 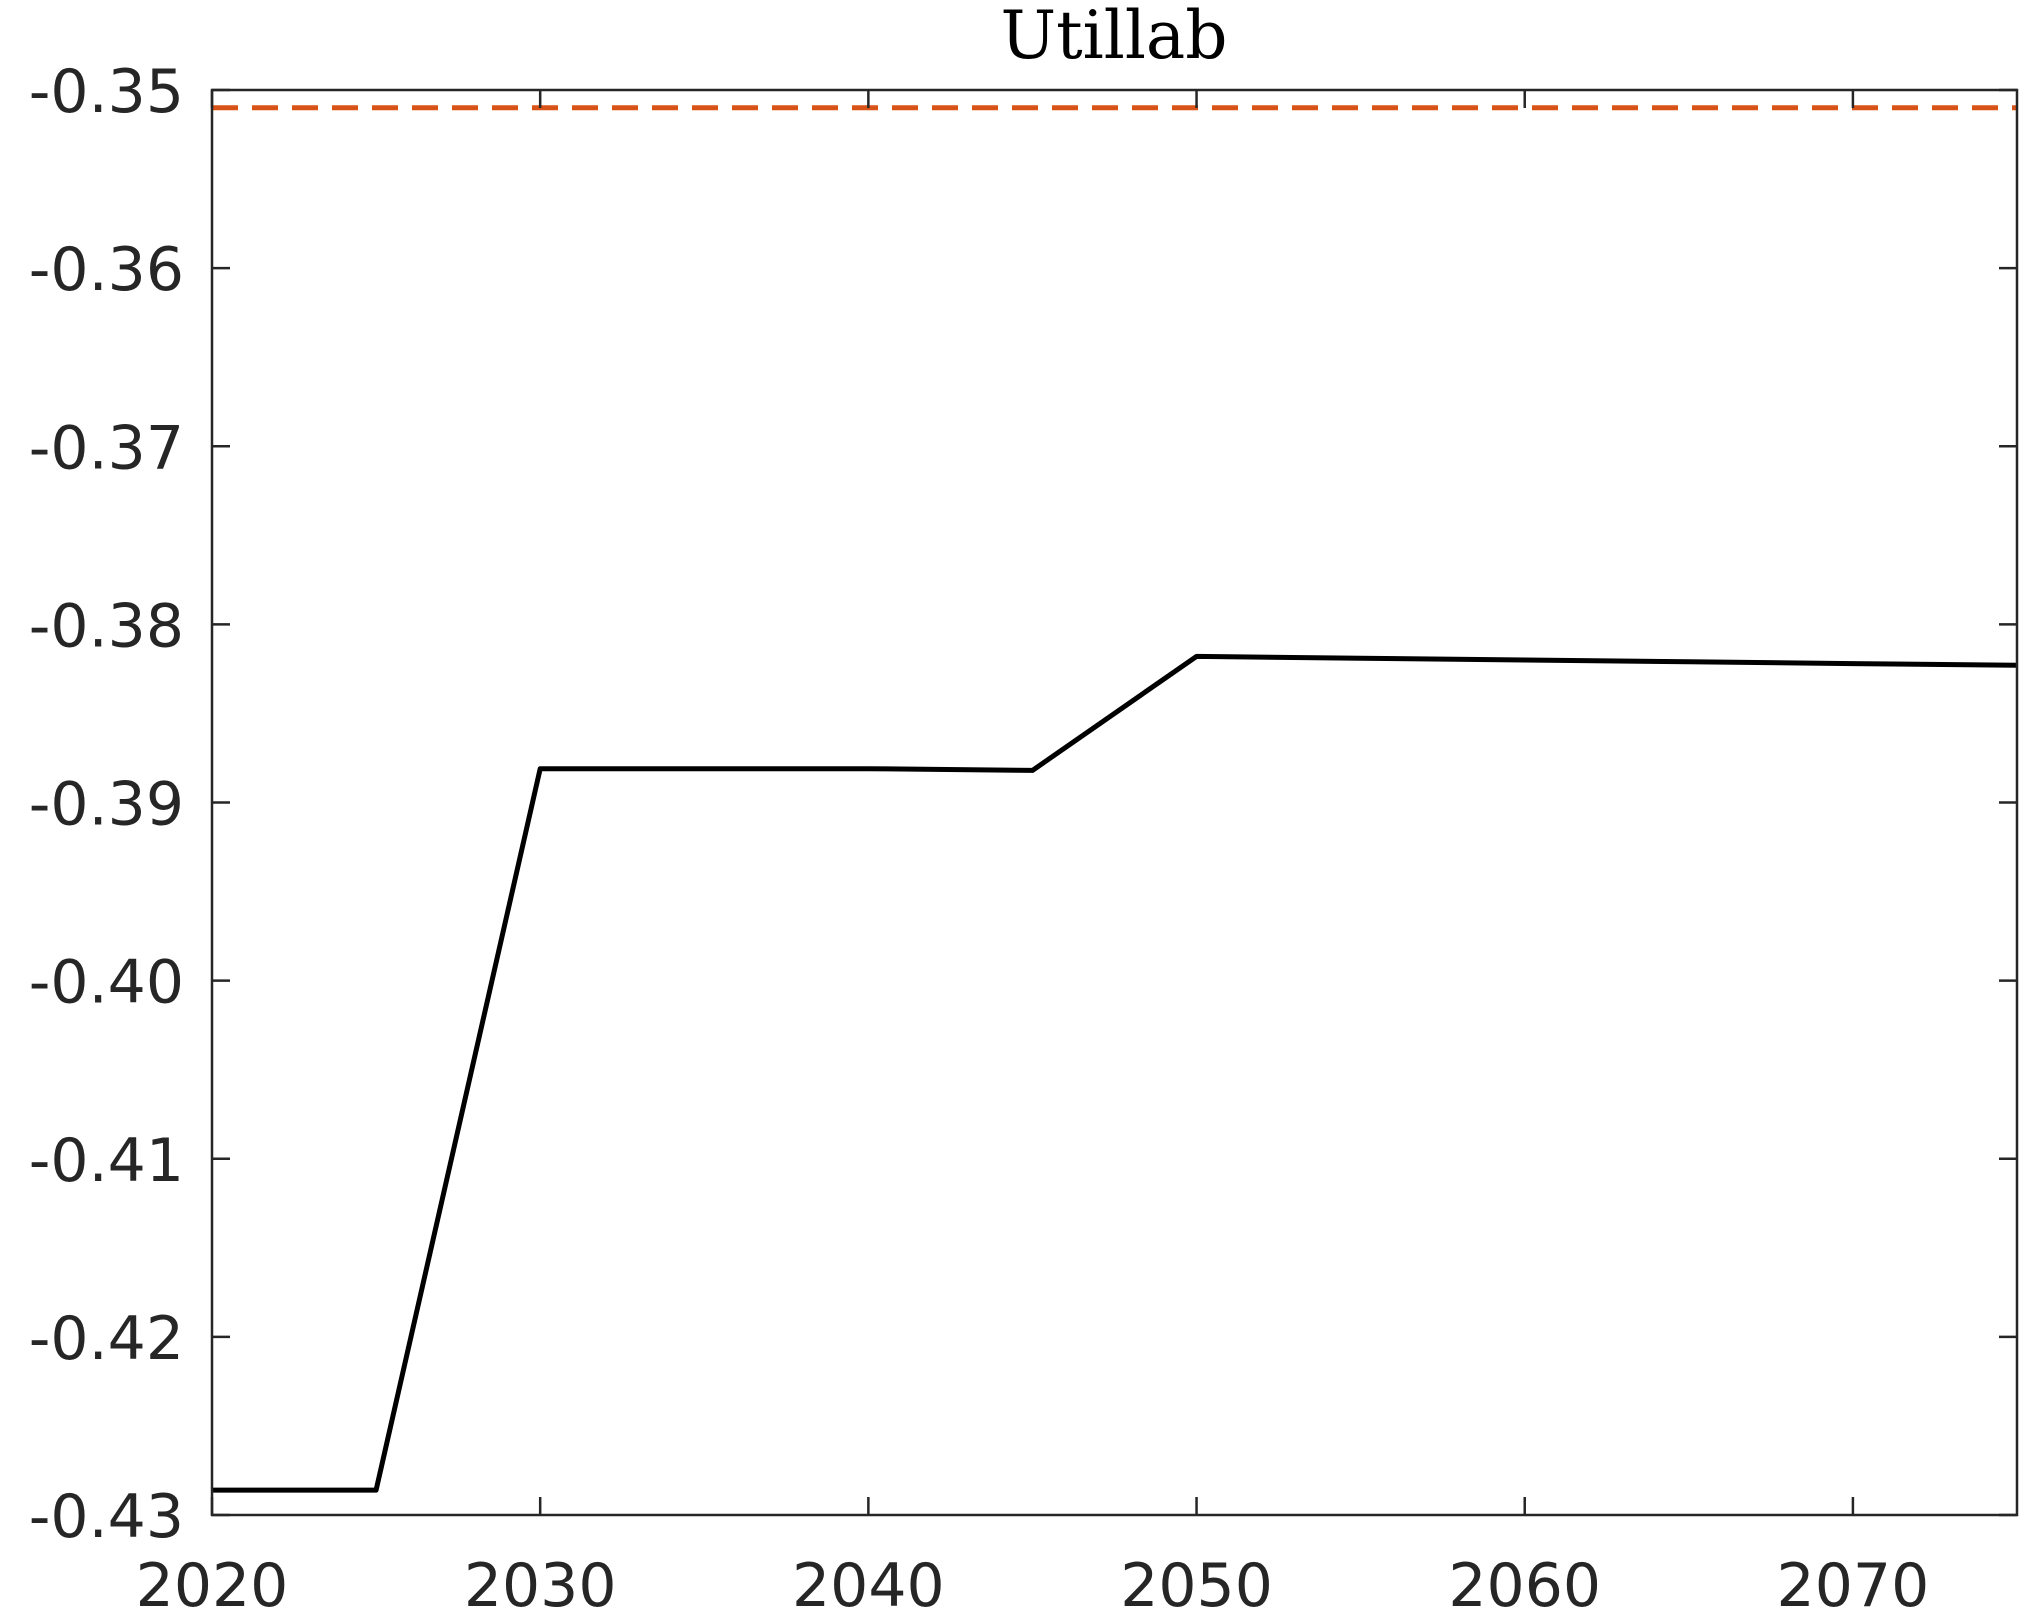 I want to click on y-tick-label: -0.40, so click(x=106, y=983).